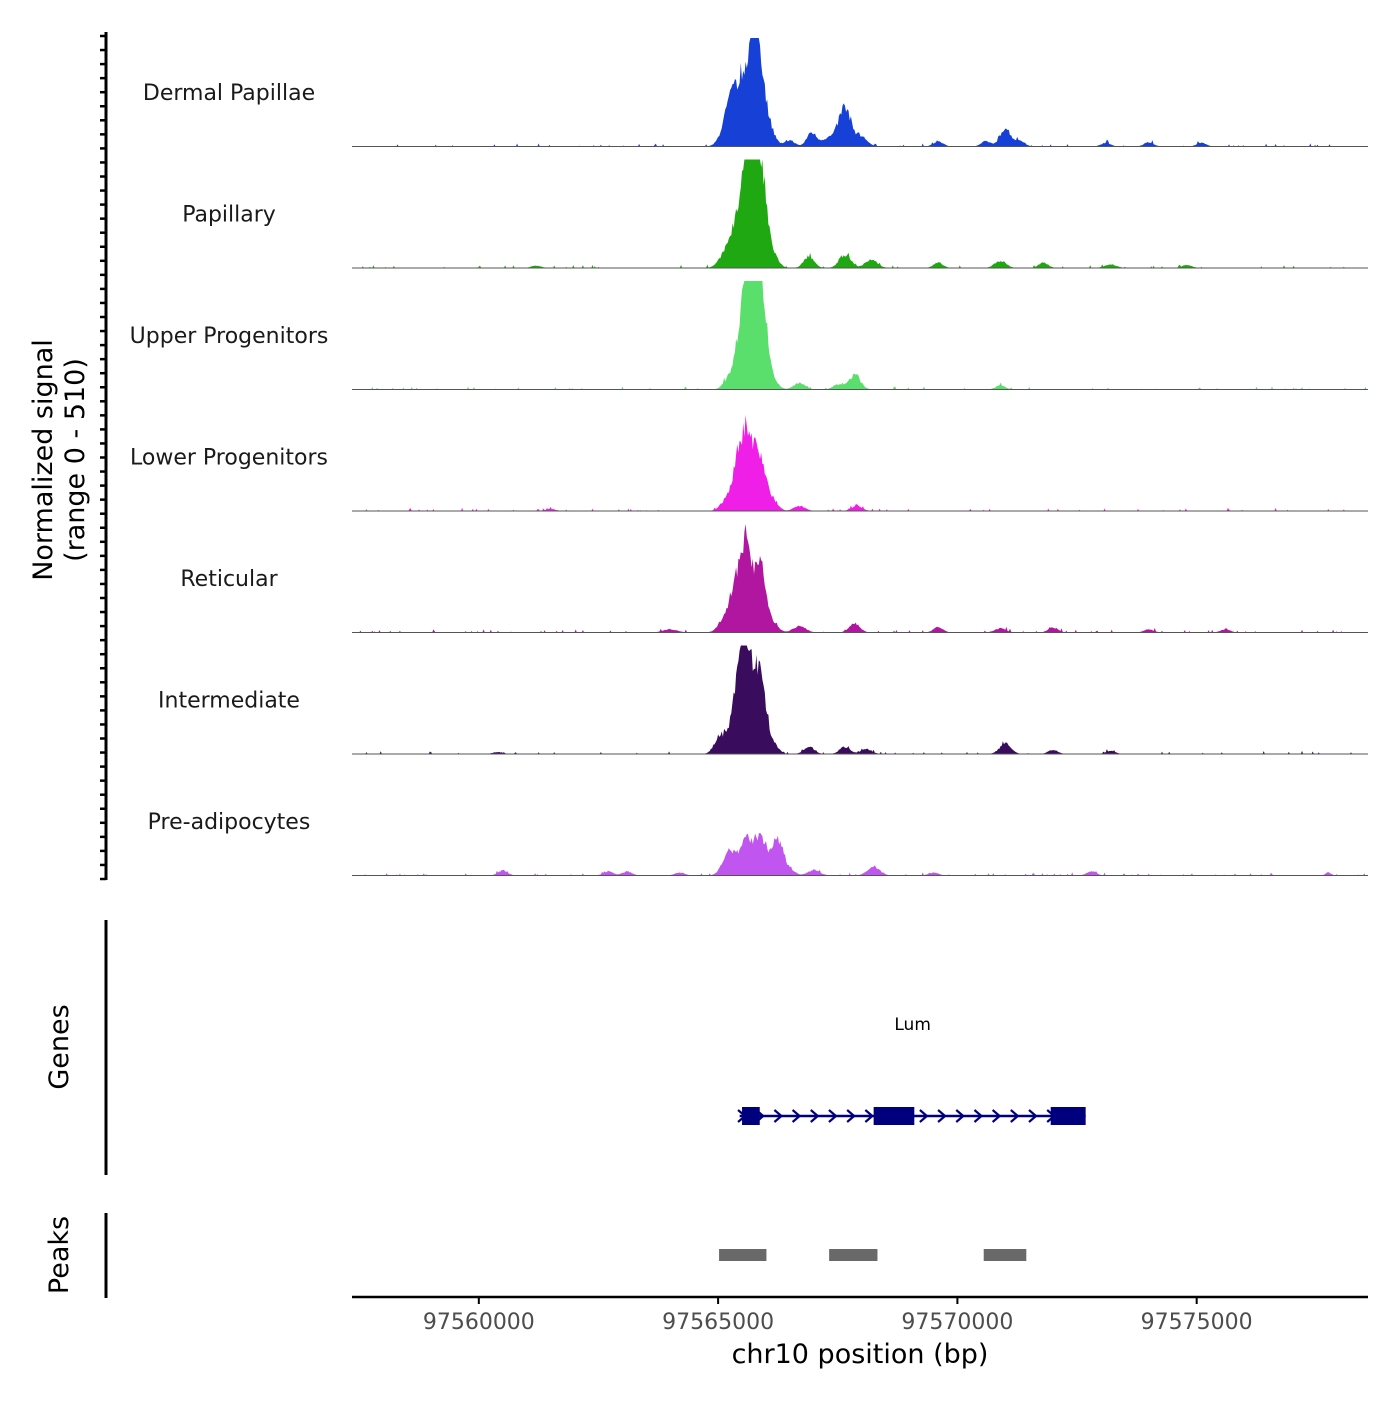  I want to click on x-tick-label: 97565000, so click(718, 1322).